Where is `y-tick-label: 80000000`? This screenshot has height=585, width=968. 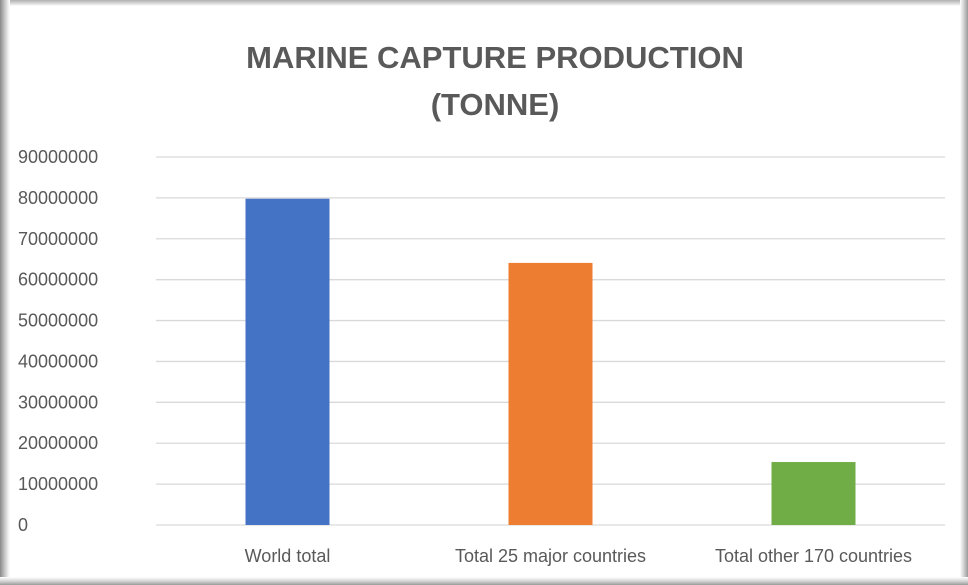
y-tick-label: 80000000 is located at coordinates (58, 198).